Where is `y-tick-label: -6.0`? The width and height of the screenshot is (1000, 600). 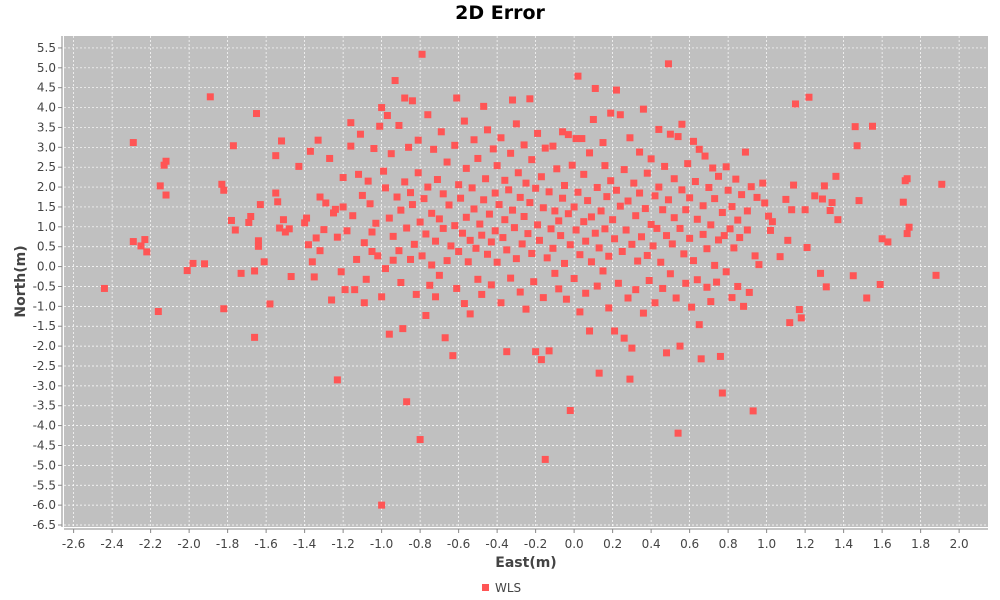 y-tick-label: -6.0 is located at coordinates (44, 505).